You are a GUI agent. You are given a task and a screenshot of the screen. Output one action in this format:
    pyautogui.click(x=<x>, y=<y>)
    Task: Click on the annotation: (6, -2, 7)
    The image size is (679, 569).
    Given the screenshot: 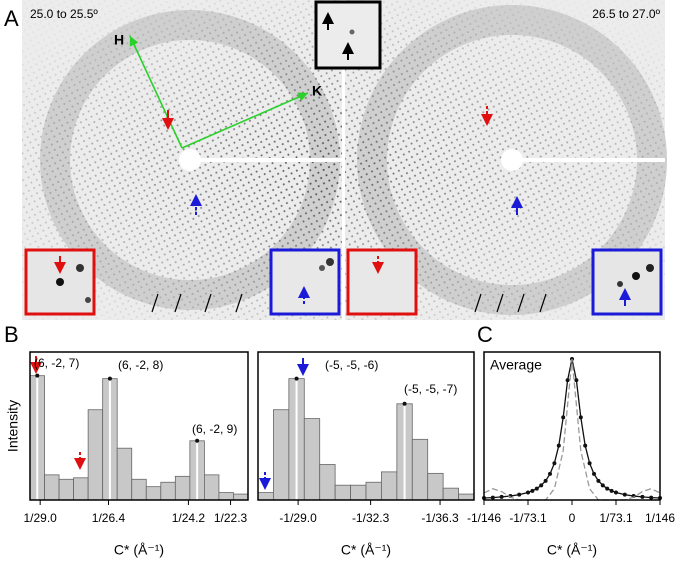 What is the action you would take?
    pyautogui.click(x=56, y=363)
    